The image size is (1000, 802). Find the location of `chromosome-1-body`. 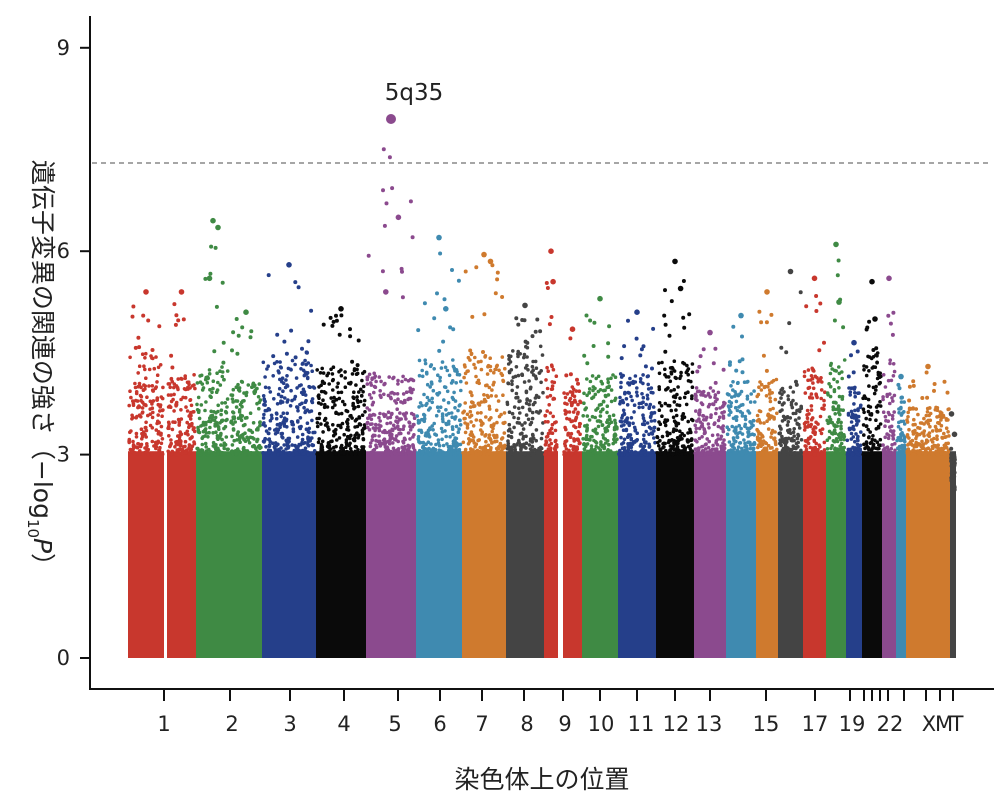

chromosome-1-body is located at coordinates (146, 554).